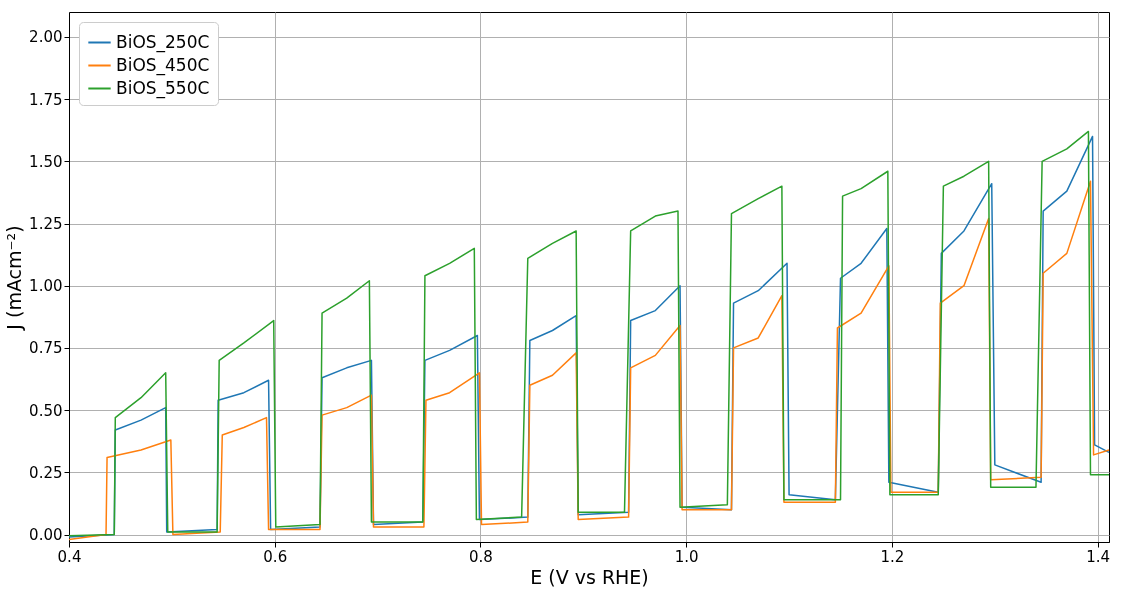 Image resolution: width=1146 pixels, height=594 pixels. Describe the element at coordinates (46, 286) in the screenshot. I see `y-tick-label: 1.00` at that location.